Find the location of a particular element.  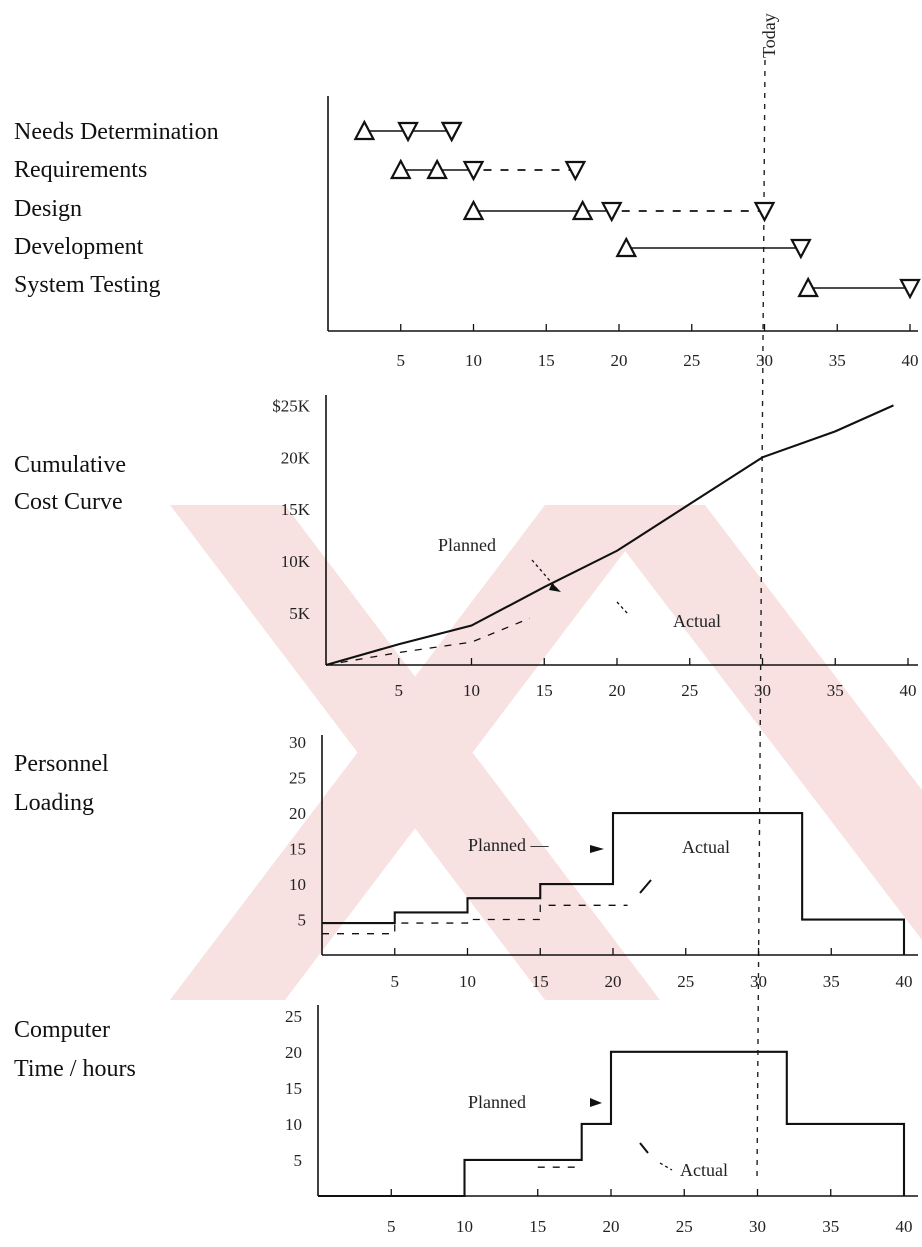

cost-label-line2: Cost Curve is located at coordinates (68, 502).